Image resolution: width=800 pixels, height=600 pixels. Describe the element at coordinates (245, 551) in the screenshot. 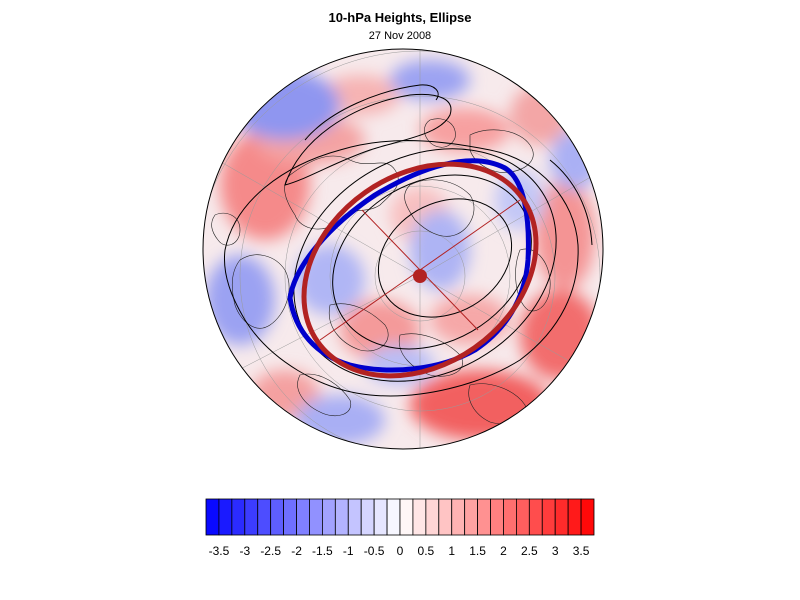

I see `colorbar-tick-label: -3` at that location.